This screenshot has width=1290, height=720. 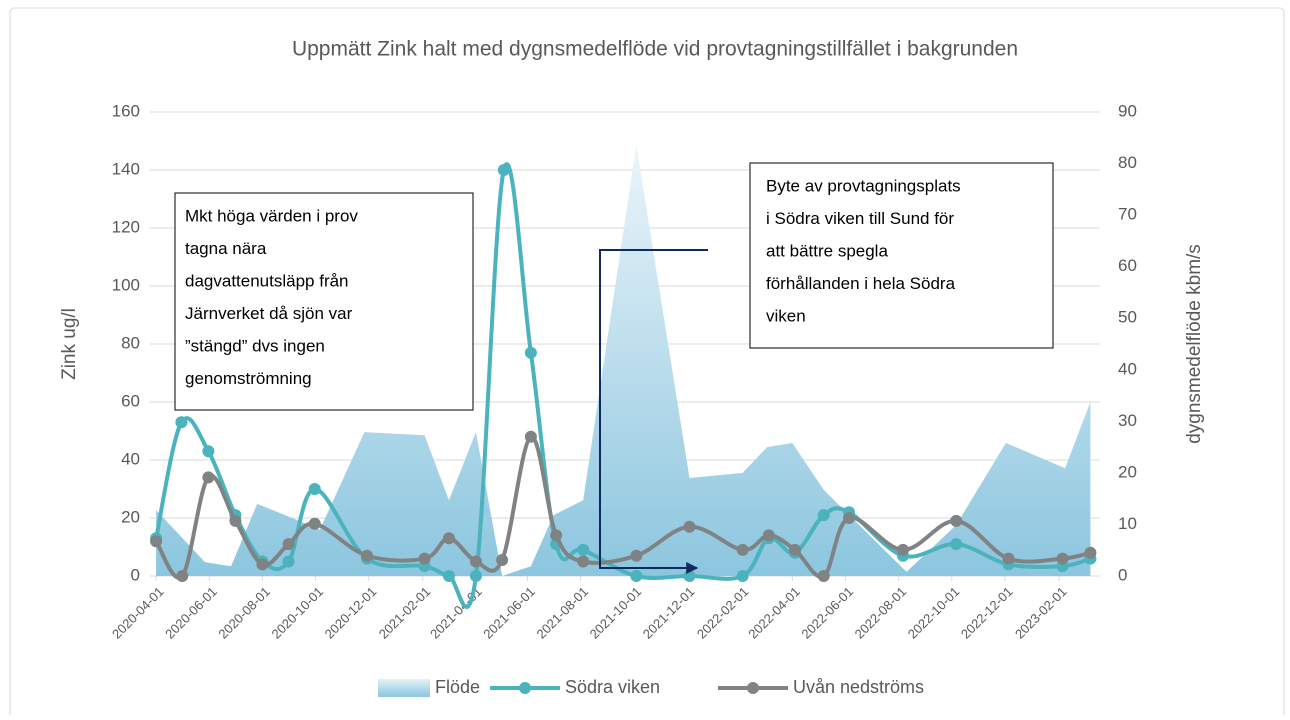 What do you see at coordinates (1127, 471) in the screenshot?
I see `y2-tick-label: 20` at bounding box center [1127, 471].